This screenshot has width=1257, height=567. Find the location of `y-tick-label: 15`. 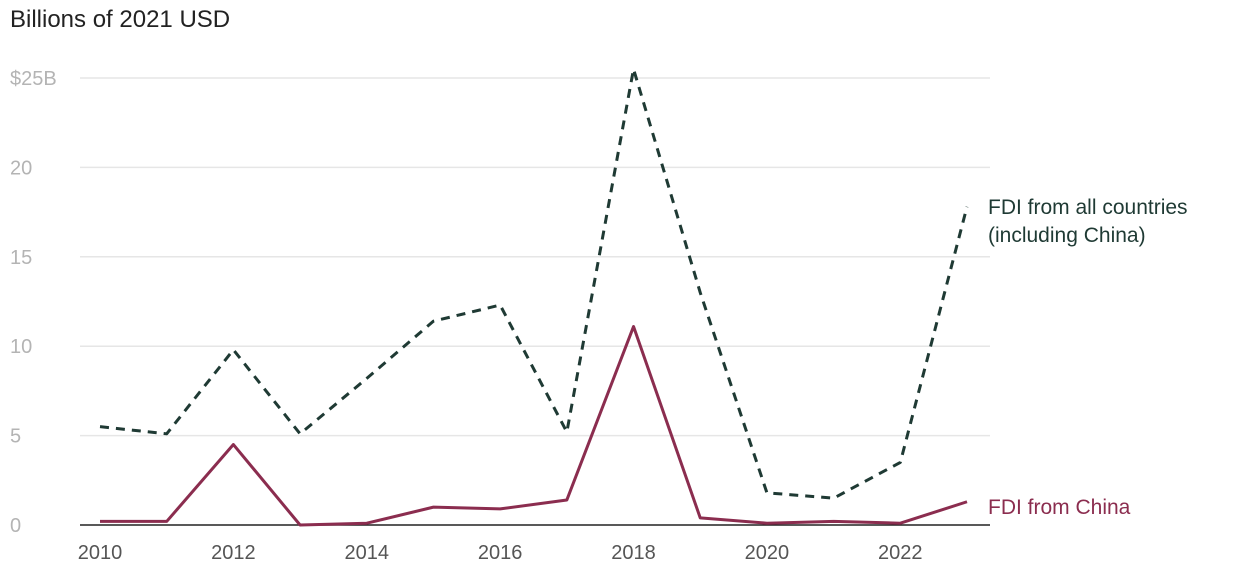

y-tick-label: 15 is located at coordinates (21, 258).